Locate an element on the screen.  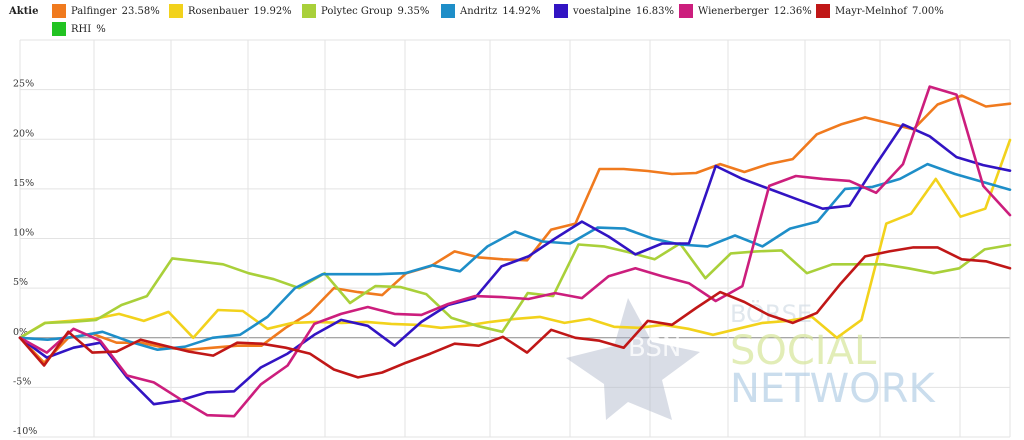
legend-item: Wienerberger 12.36% is located at coordinates (745, 11).